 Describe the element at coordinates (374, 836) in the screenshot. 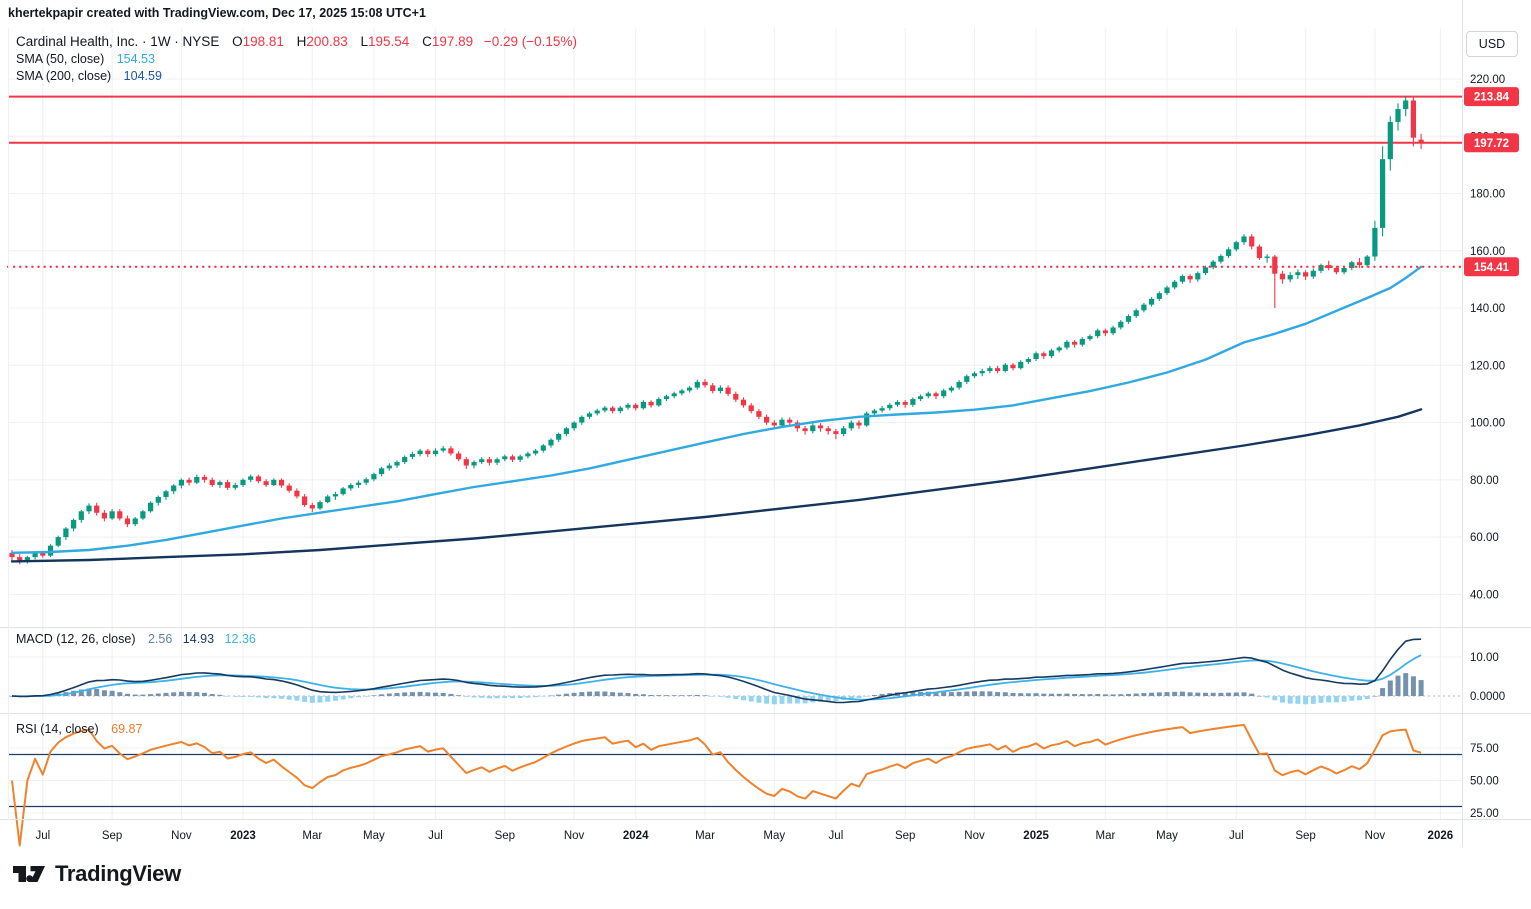

I see `time-tick-label: May` at that location.